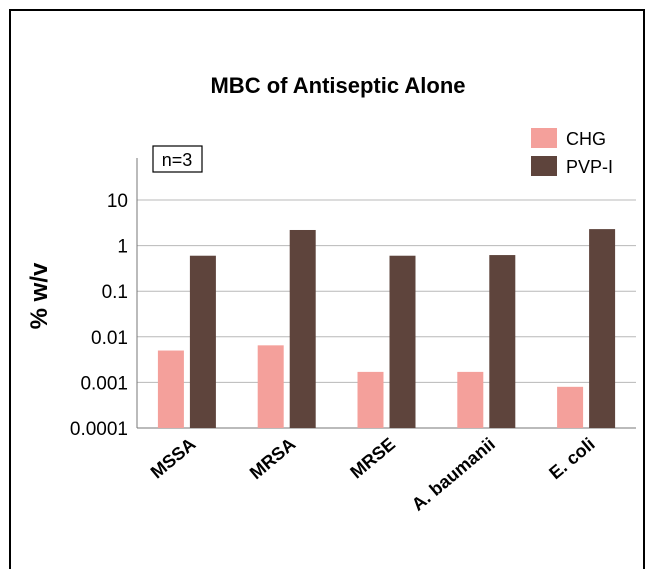 Image resolution: width=649 pixels, height=569 pixels. Describe the element at coordinates (302, 328) in the screenshot. I see `bar-pvp-i-mrsa` at that location.